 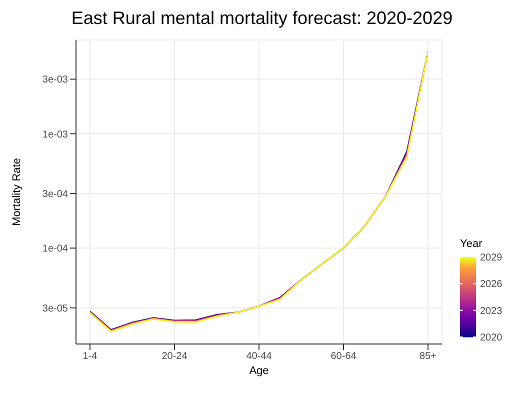 I want to click on x-tick-label: 85+, so click(x=428, y=356).